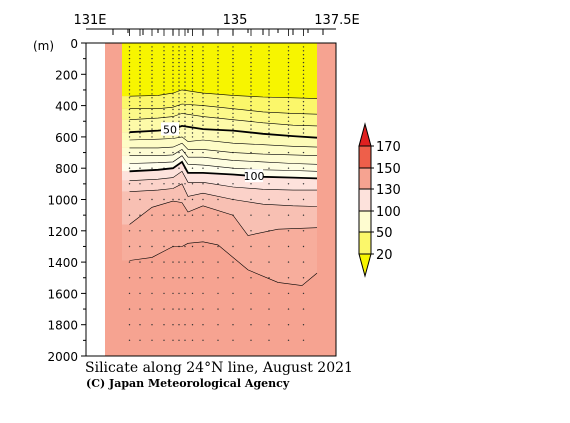 The width and height of the screenshot is (570, 423). Describe the element at coordinates (388, 190) in the screenshot. I see `colorbar-tick-label: 130` at that location.